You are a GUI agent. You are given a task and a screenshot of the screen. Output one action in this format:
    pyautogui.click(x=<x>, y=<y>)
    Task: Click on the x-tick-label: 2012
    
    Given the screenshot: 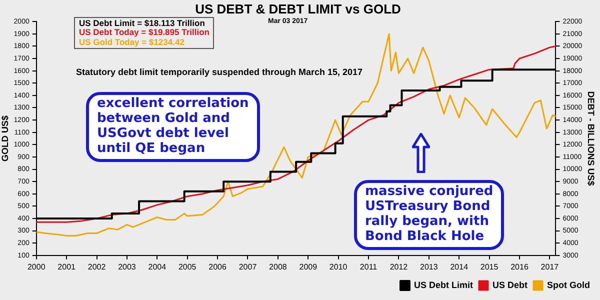 What is the action you would take?
    pyautogui.click(x=399, y=267)
    